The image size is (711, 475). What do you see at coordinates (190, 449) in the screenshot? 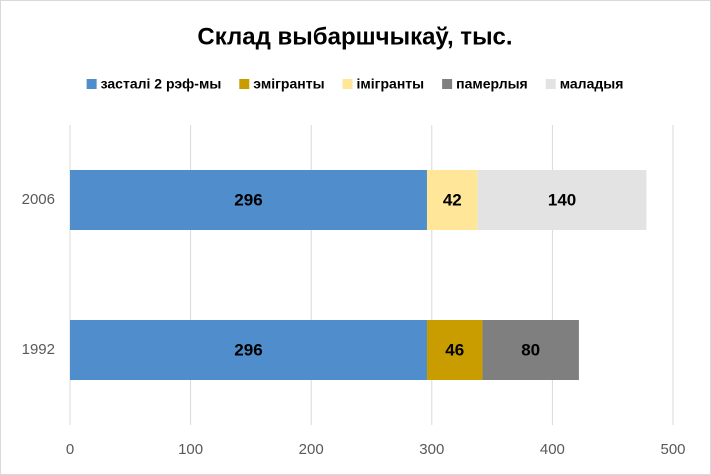
I see `x-tick-label: 100` at bounding box center [190, 449].